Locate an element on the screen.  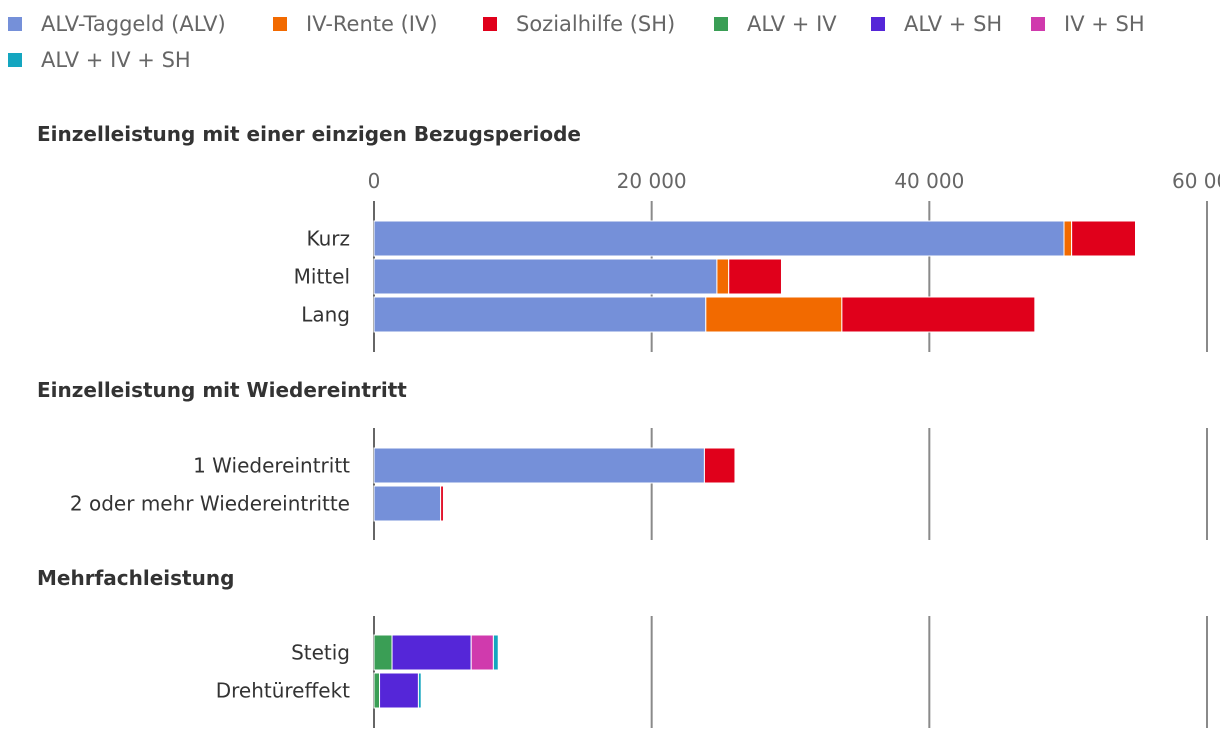
legend-label: ALV-Taggeld (ALV) is located at coordinates (133, 24).